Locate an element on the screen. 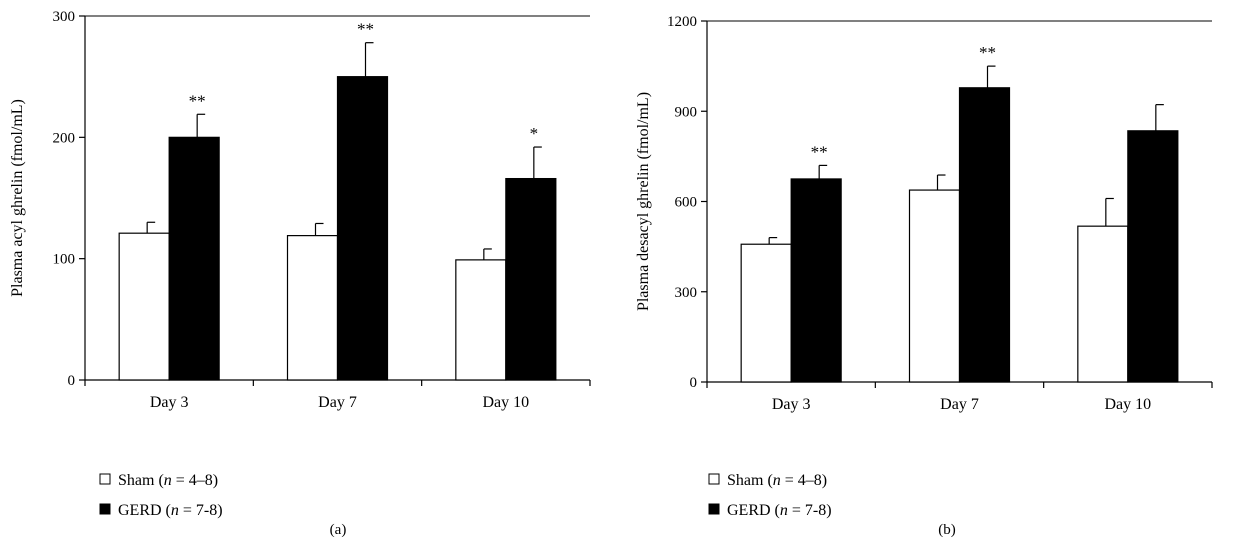 The width and height of the screenshot is (1233, 539). panel-label: (b) is located at coordinates (947, 530).